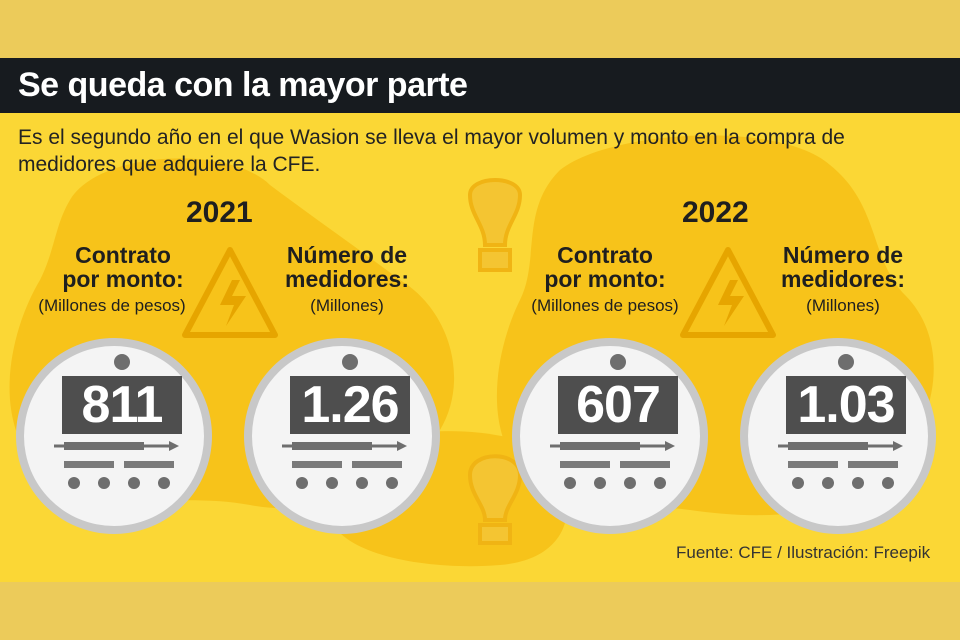 The image size is (960, 640). What do you see at coordinates (114, 436) in the screenshot?
I see `meter-contract-2021: 811` at bounding box center [114, 436].